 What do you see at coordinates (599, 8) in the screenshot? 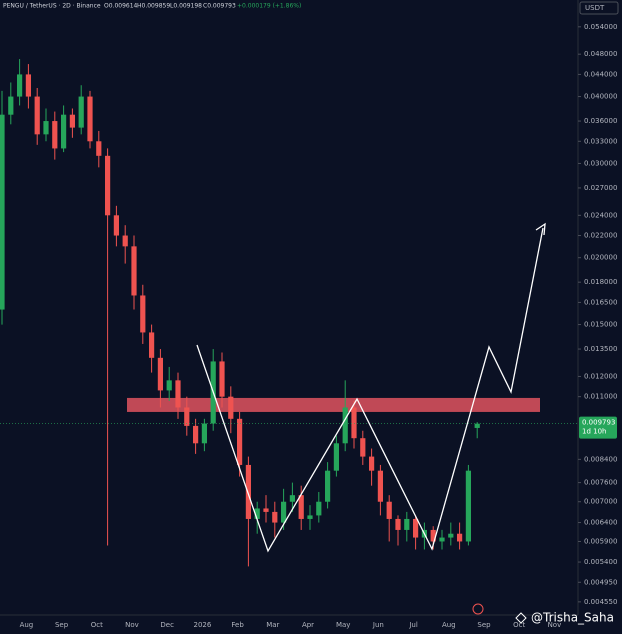
I see `currency-box` at bounding box center [599, 8].